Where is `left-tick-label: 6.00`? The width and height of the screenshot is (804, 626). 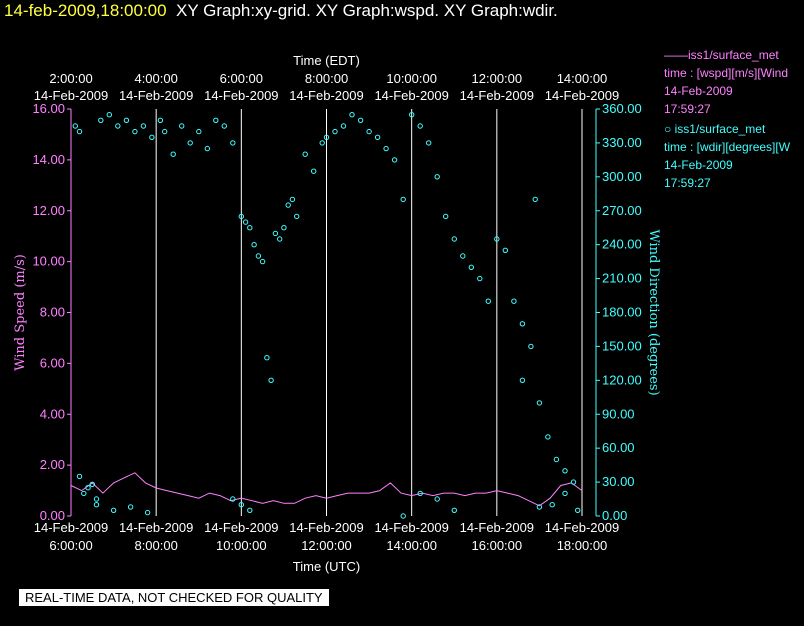
left-tick-label: 6.00 is located at coordinates (52, 362).